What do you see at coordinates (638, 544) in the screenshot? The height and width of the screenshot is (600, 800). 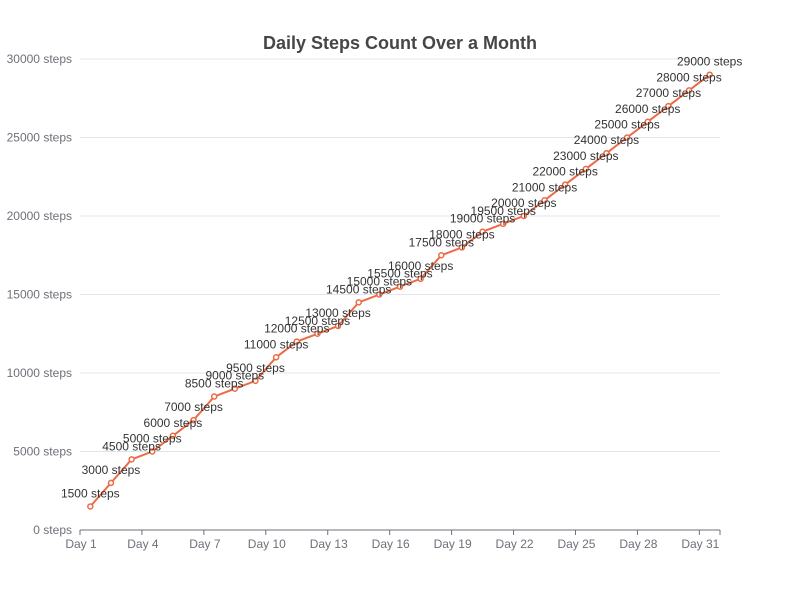 I see `x-tick-label: Day 28` at bounding box center [638, 544].